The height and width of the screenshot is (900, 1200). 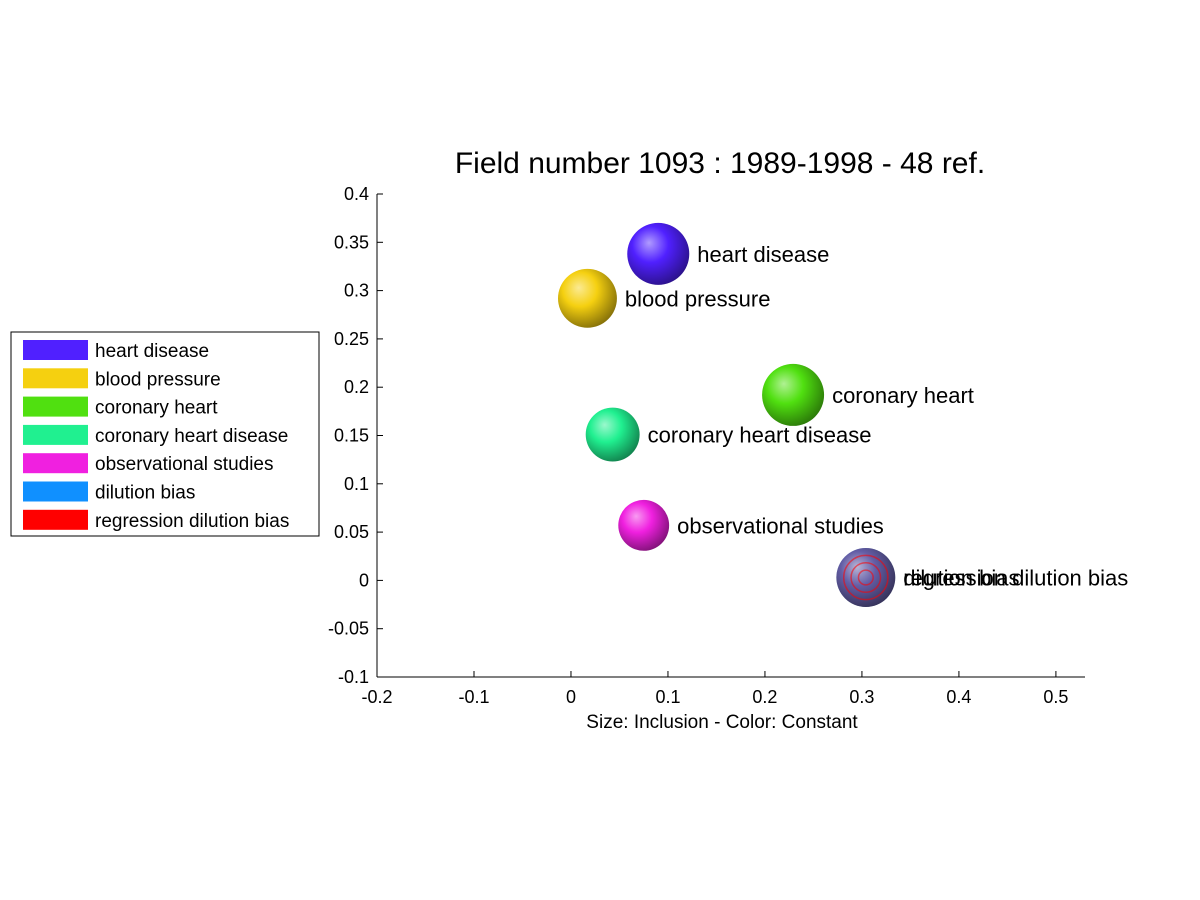 I want to click on legend-item-heart-disease: heart disease, so click(x=116, y=351).